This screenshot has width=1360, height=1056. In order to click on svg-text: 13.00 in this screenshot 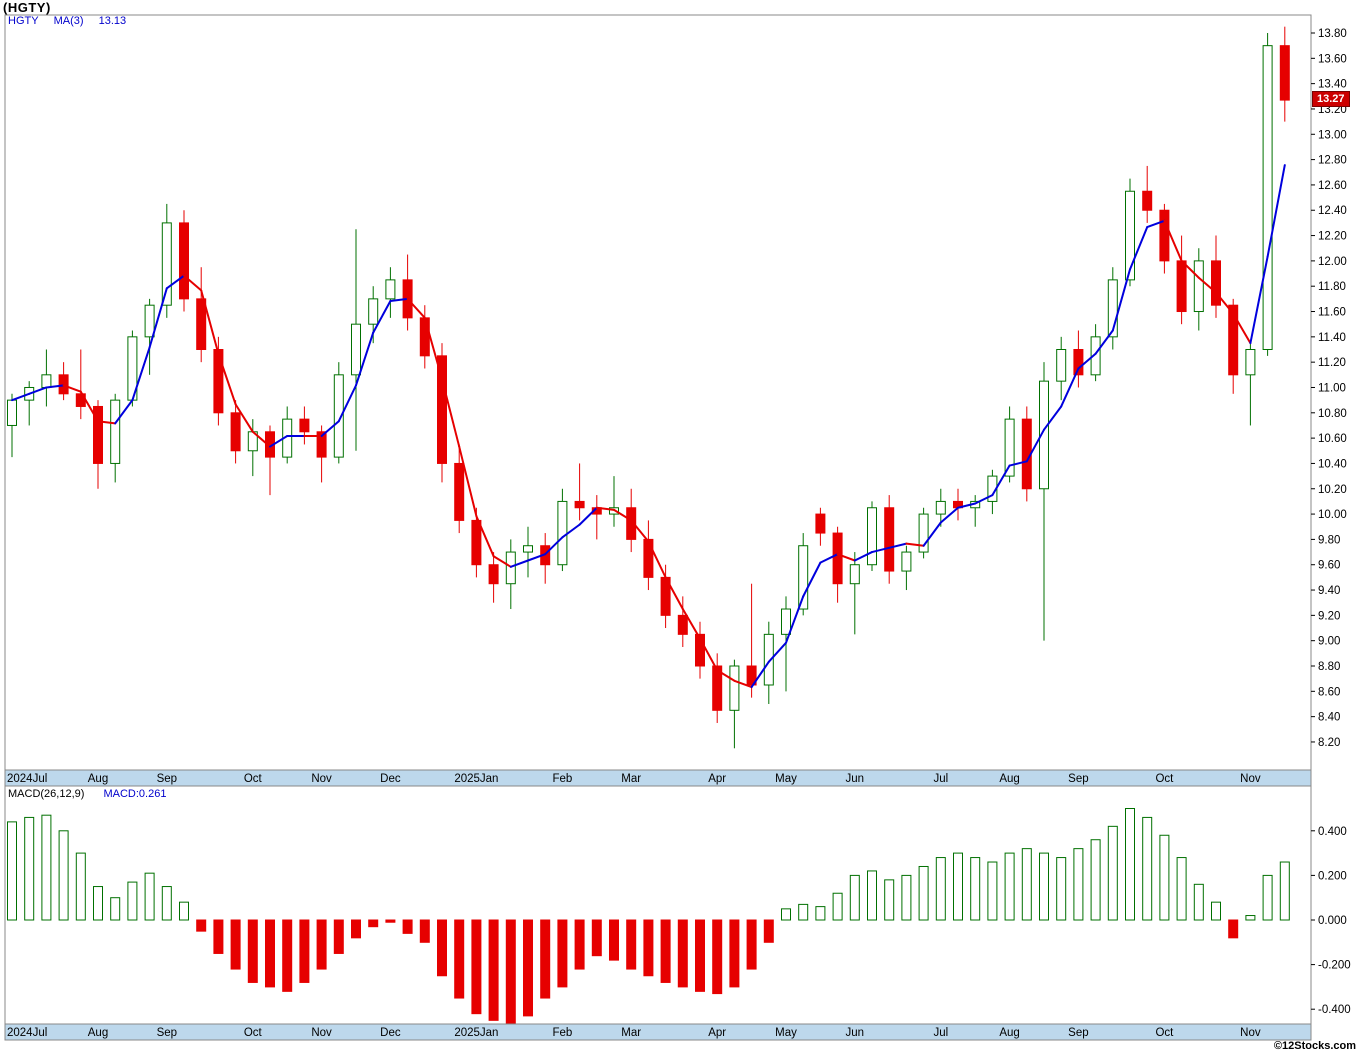, I will do `click(1332, 135)`.